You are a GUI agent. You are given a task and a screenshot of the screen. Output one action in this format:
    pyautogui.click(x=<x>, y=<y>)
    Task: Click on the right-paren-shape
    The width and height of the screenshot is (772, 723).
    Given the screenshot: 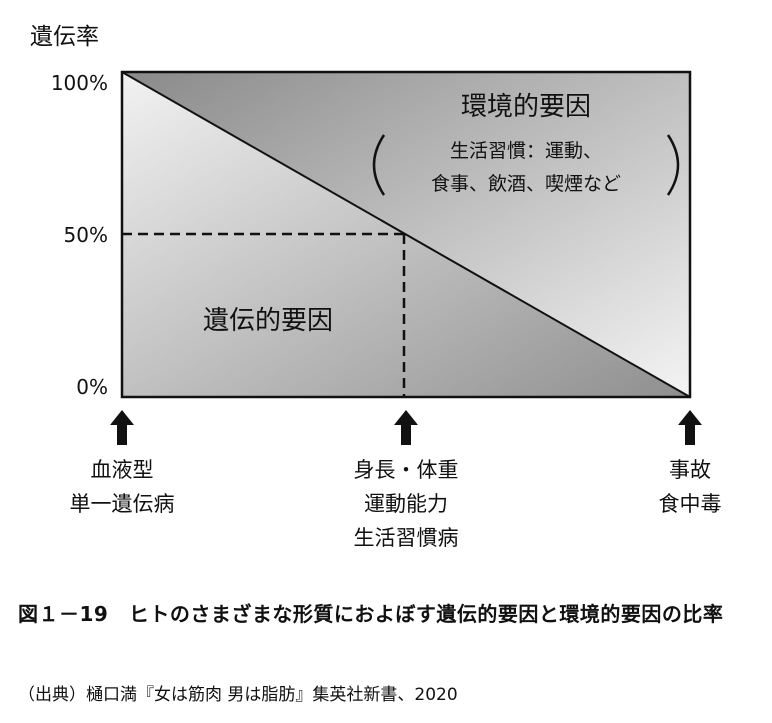 What is the action you would take?
    pyautogui.click(x=673, y=165)
    